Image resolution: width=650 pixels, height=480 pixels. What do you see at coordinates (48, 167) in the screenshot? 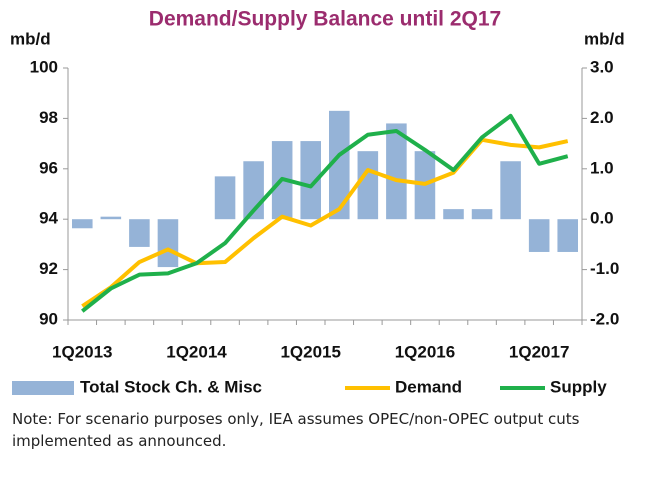
I see `y-tick-label: 96` at bounding box center [48, 167].